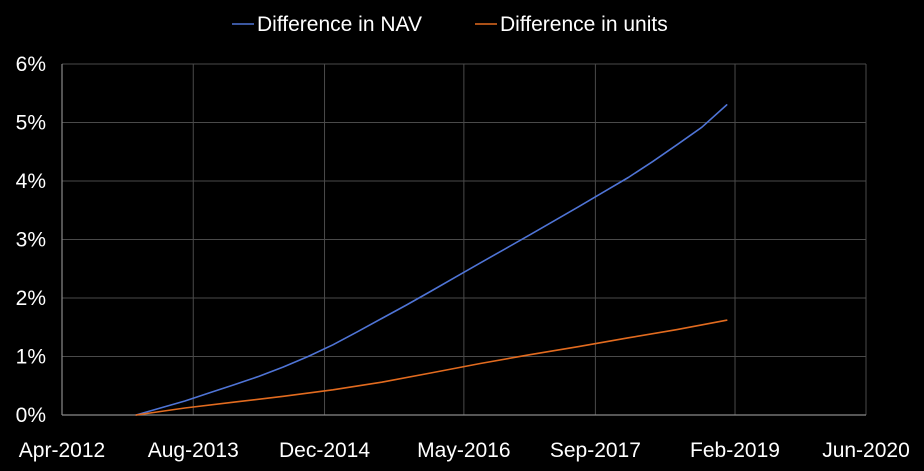  I want to click on x-tick-label: Apr-2012, so click(62, 450).